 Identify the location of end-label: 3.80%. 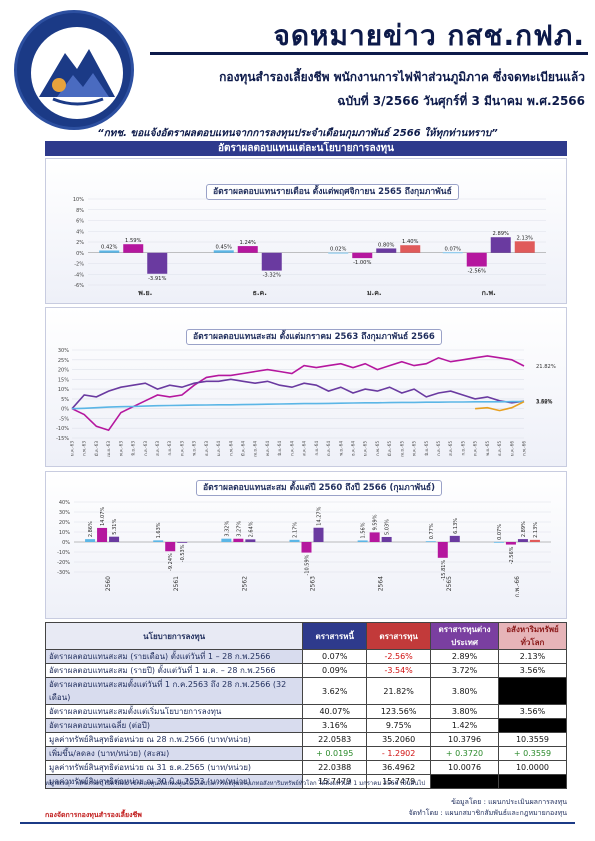
(544, 402).